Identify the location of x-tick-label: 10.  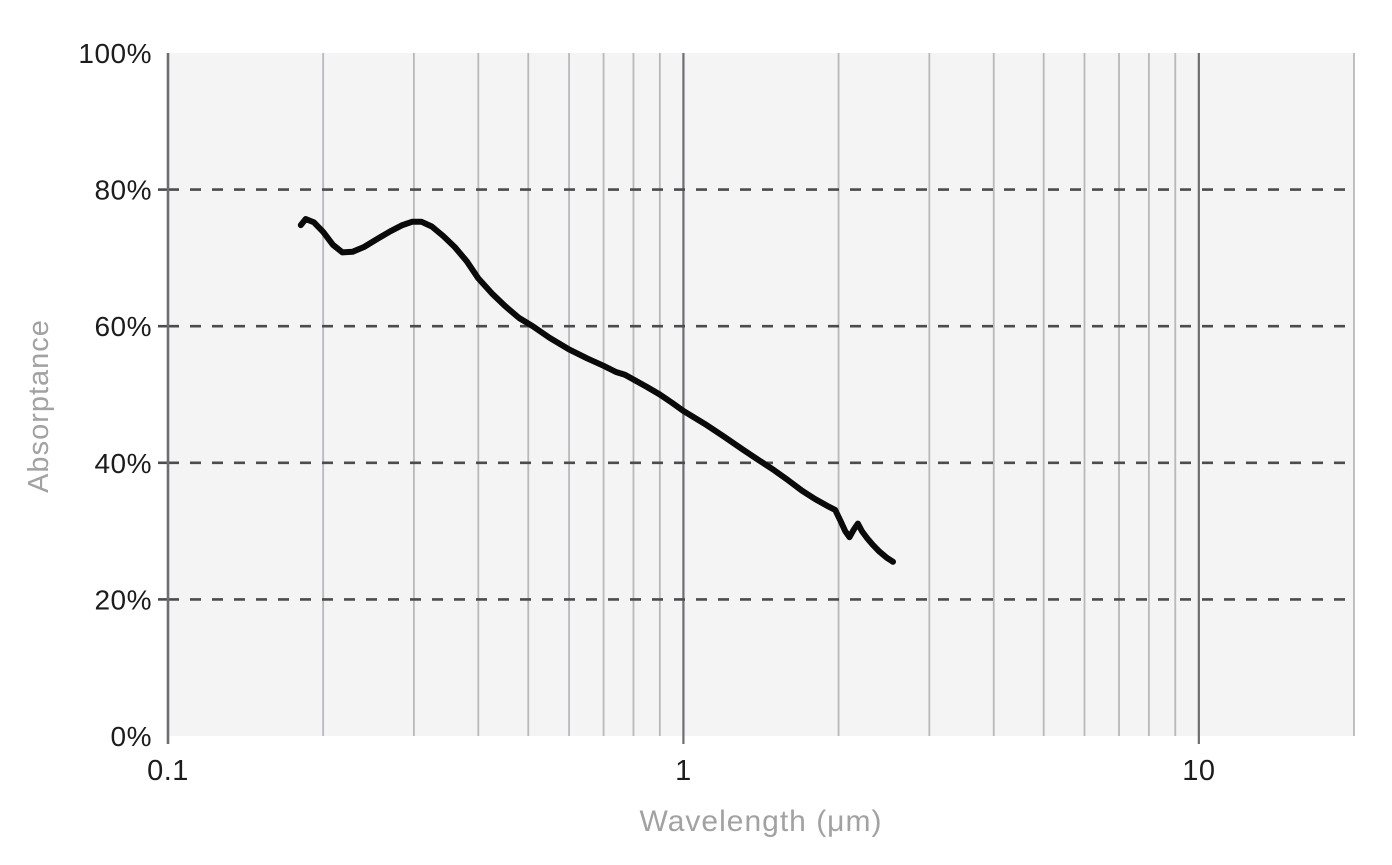
(1198, 771).